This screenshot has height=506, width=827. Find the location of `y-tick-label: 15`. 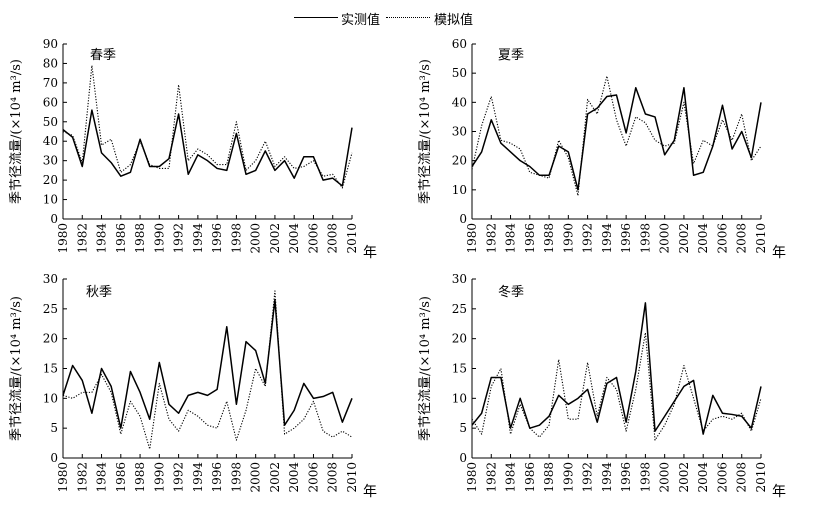

y-tick-label: 15 is located at coordinates (50, 369).